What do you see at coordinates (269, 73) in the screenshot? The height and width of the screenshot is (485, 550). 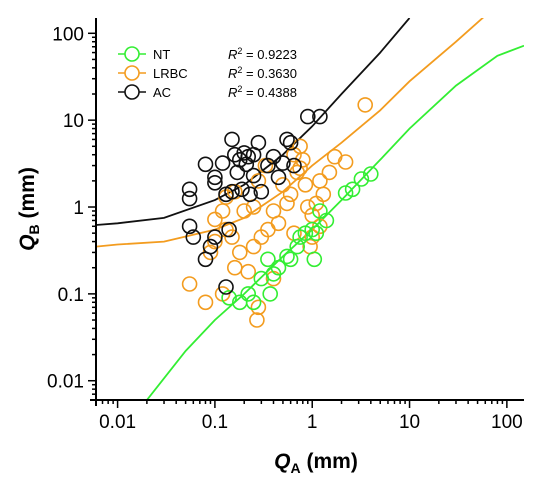 I see `r2-value: = 0.3630` at bounding box center [269, 73].